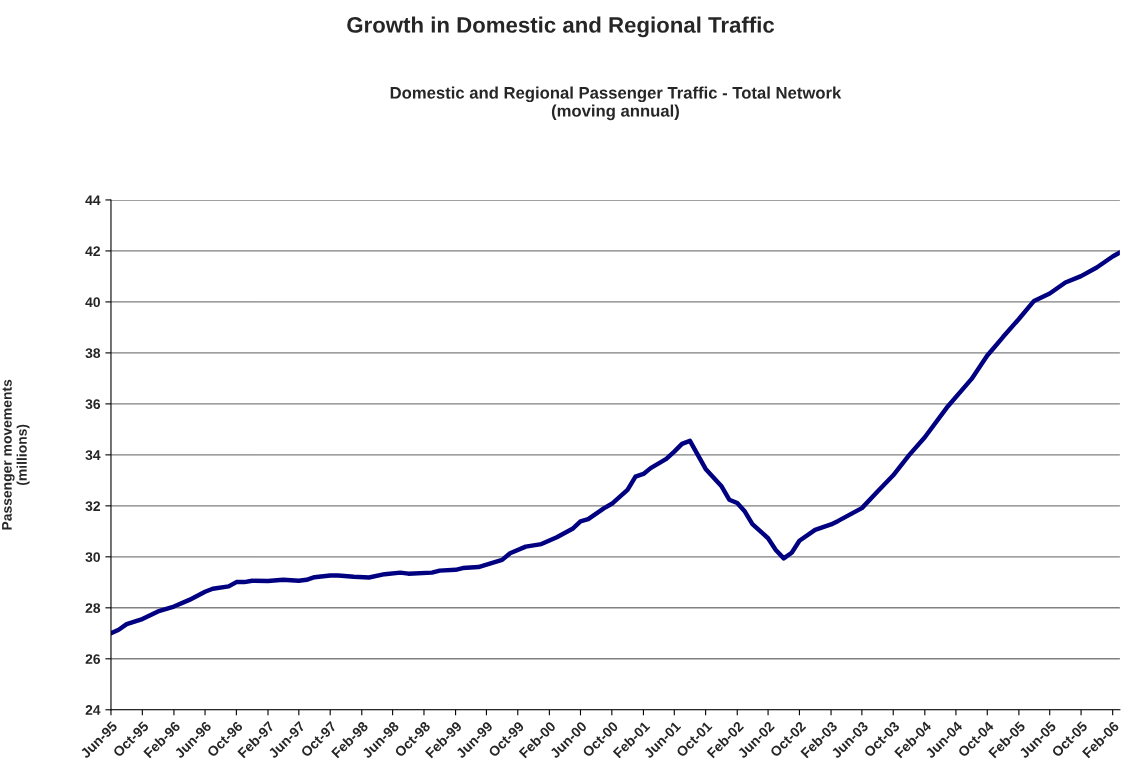 The image size is (1121, 769). What do you see at coordinates (93, 404) in the screenshot?
I see `y-tick-label: 36` at bounding box center [93, 404].